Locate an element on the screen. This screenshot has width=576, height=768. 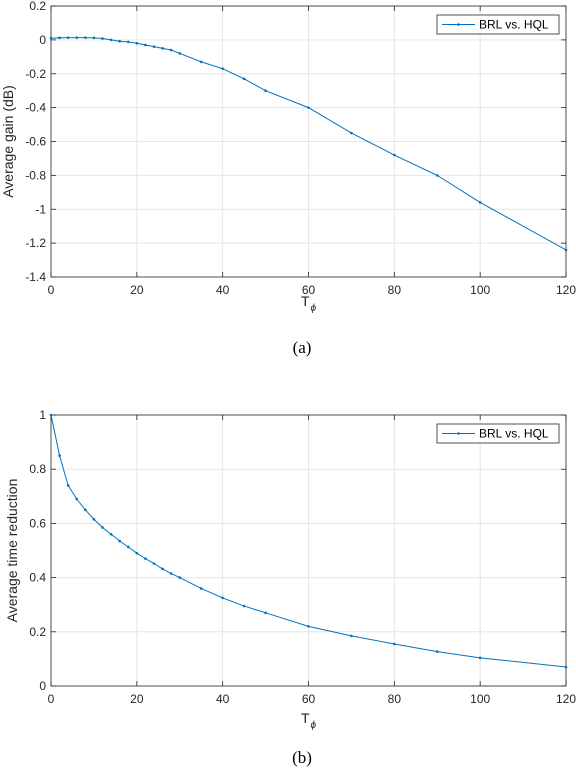
y-axis-label: Average time reduction is located at coordinates (12, 551).